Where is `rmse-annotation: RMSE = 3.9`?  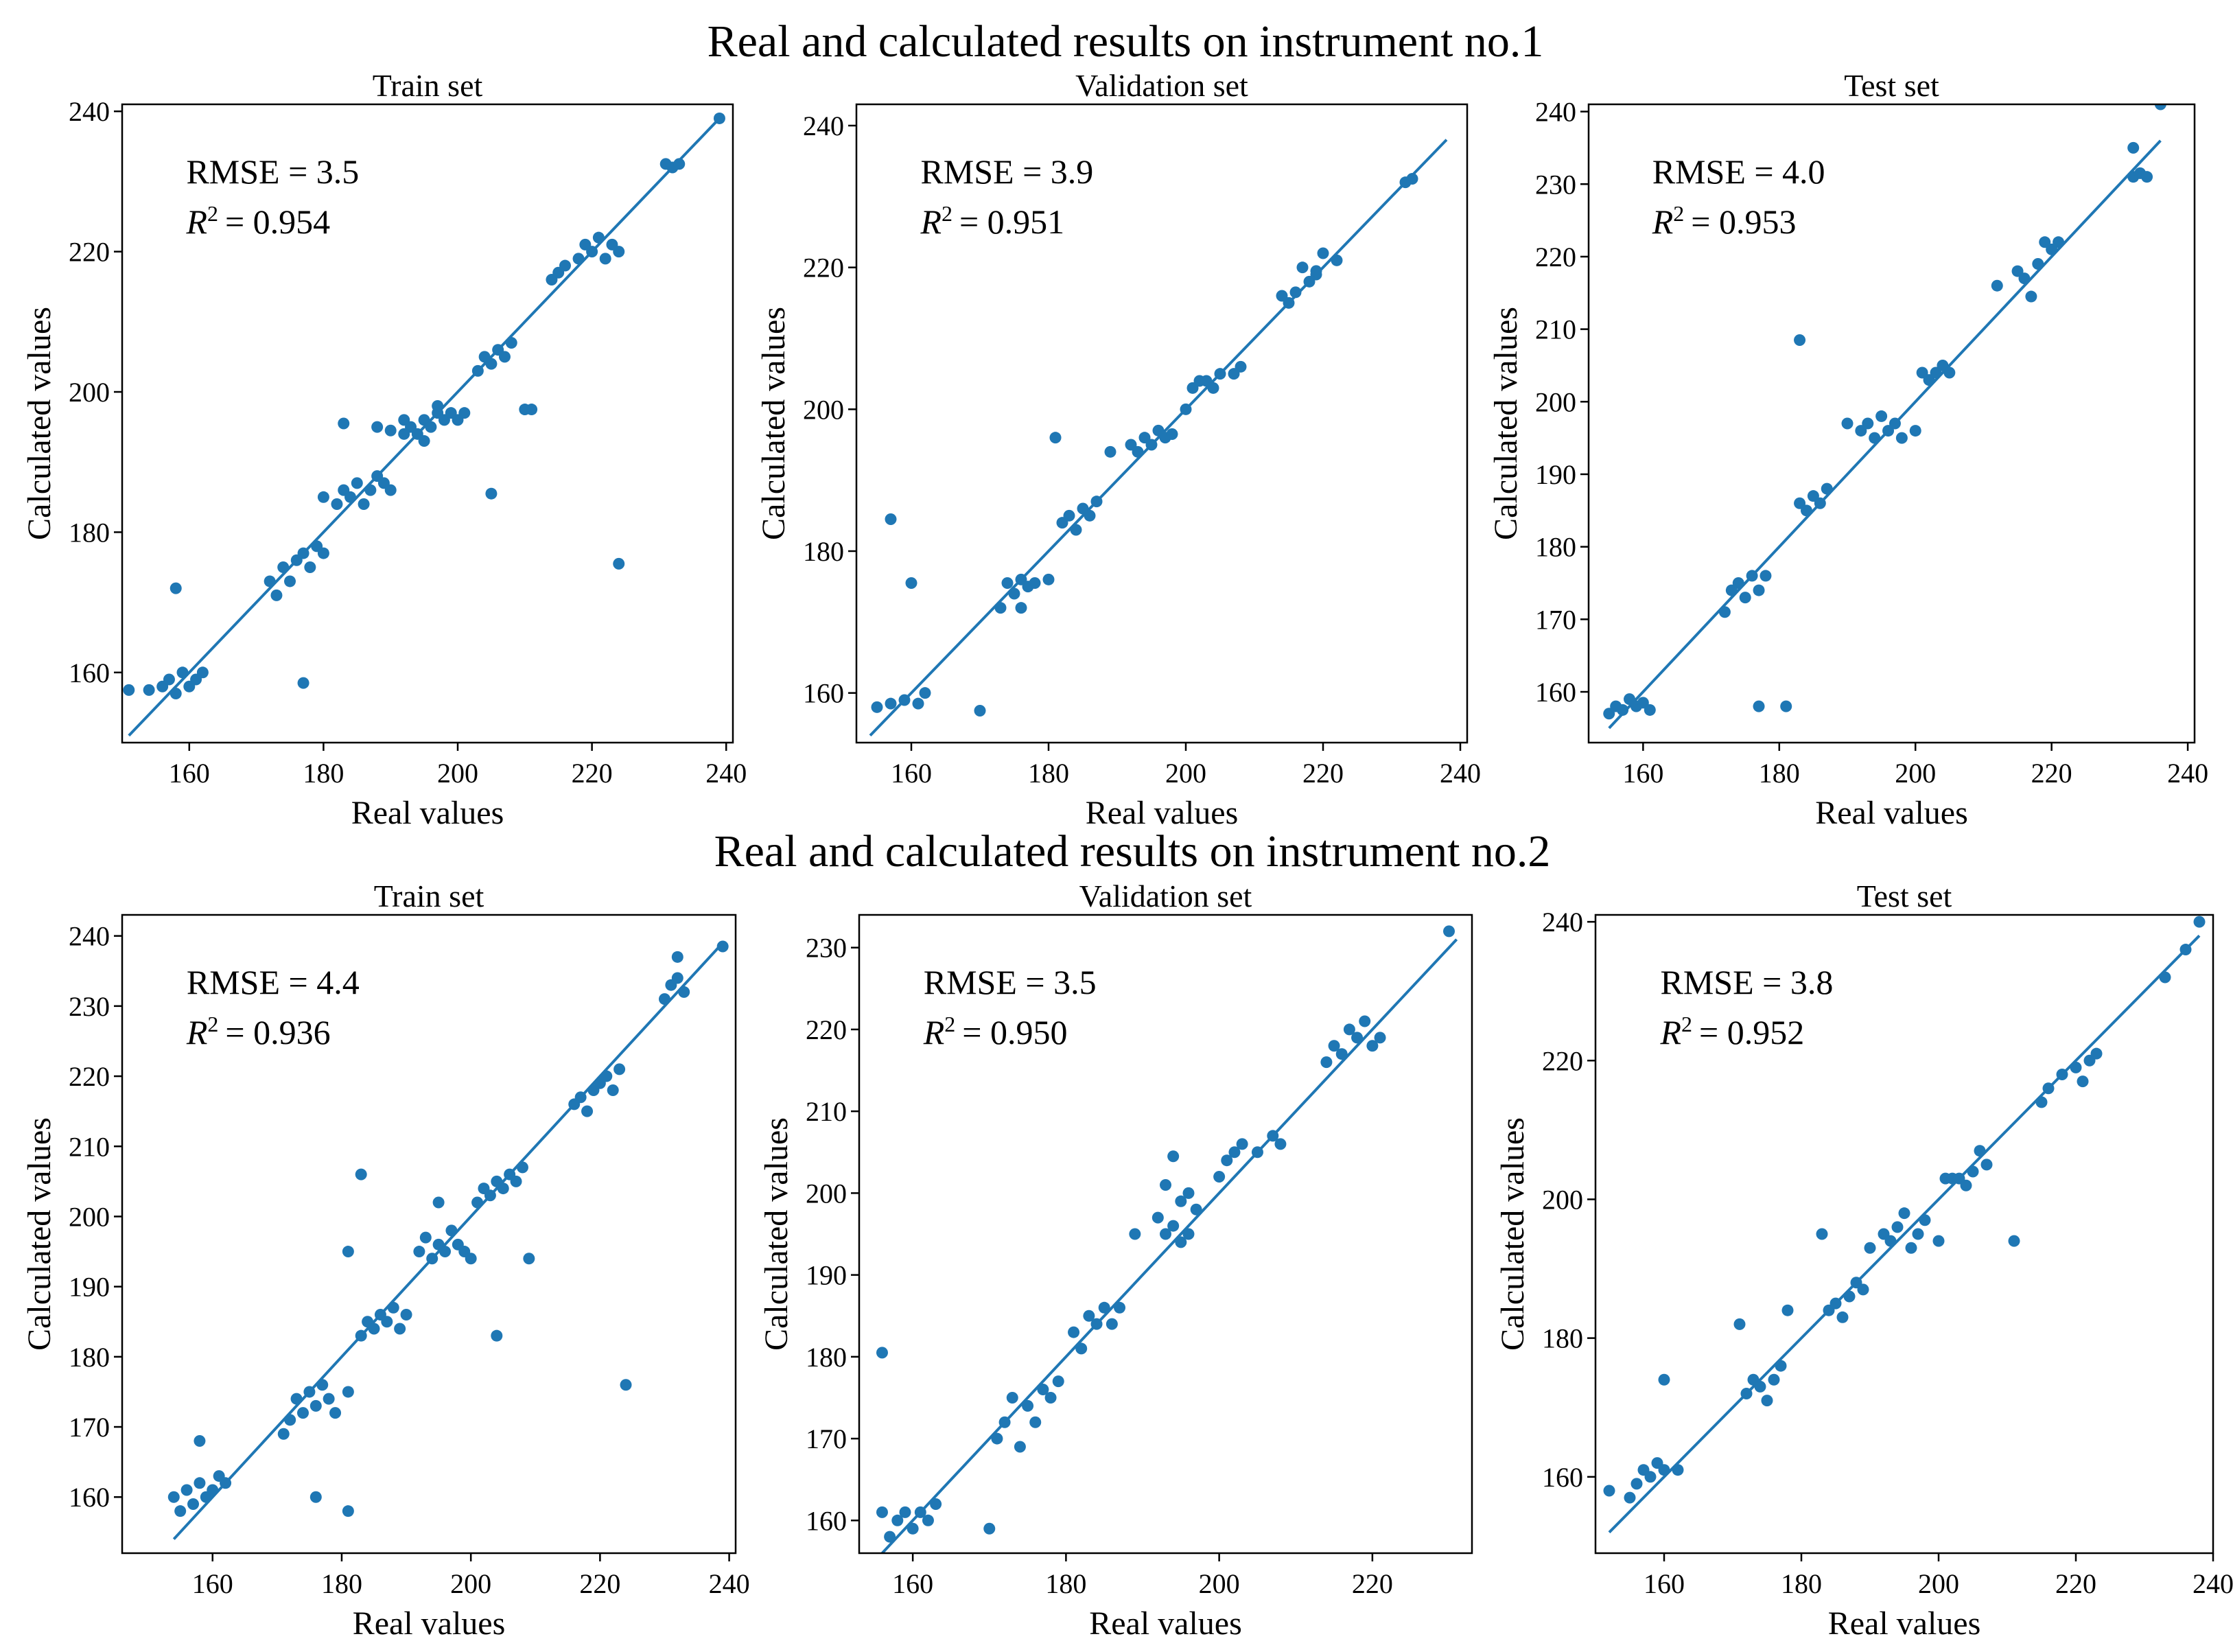 rmse-annotation: RMSE = 3.9 is located at coordinates (1006, 171).